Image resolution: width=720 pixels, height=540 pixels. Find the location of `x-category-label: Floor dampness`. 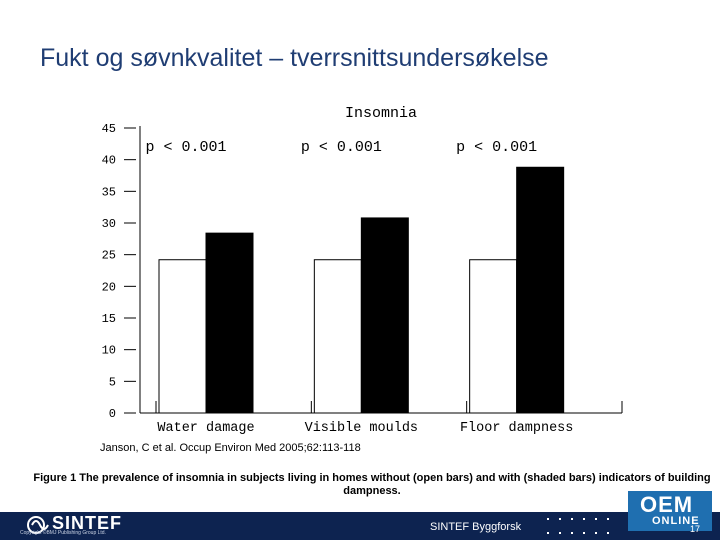

x-category-label: Floor dampness is located at coordinates (516, 428).